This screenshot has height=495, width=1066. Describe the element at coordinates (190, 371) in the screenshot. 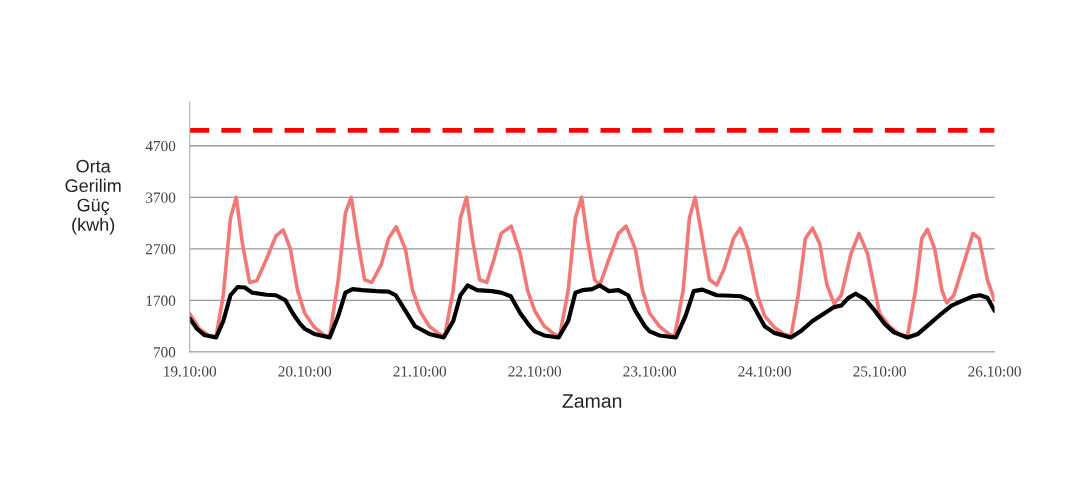

I see `x-tick-label: 19.10:00` at that location.